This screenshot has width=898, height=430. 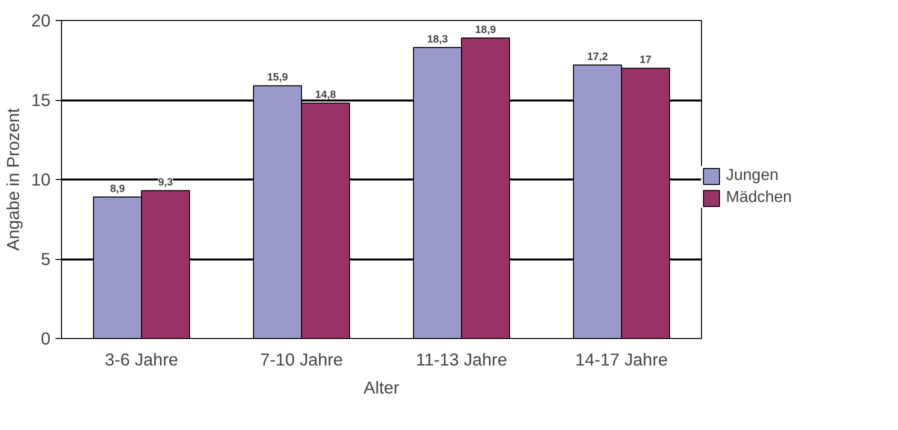 I want to click on legend-label: Jungen, so click(x=752, y=176).